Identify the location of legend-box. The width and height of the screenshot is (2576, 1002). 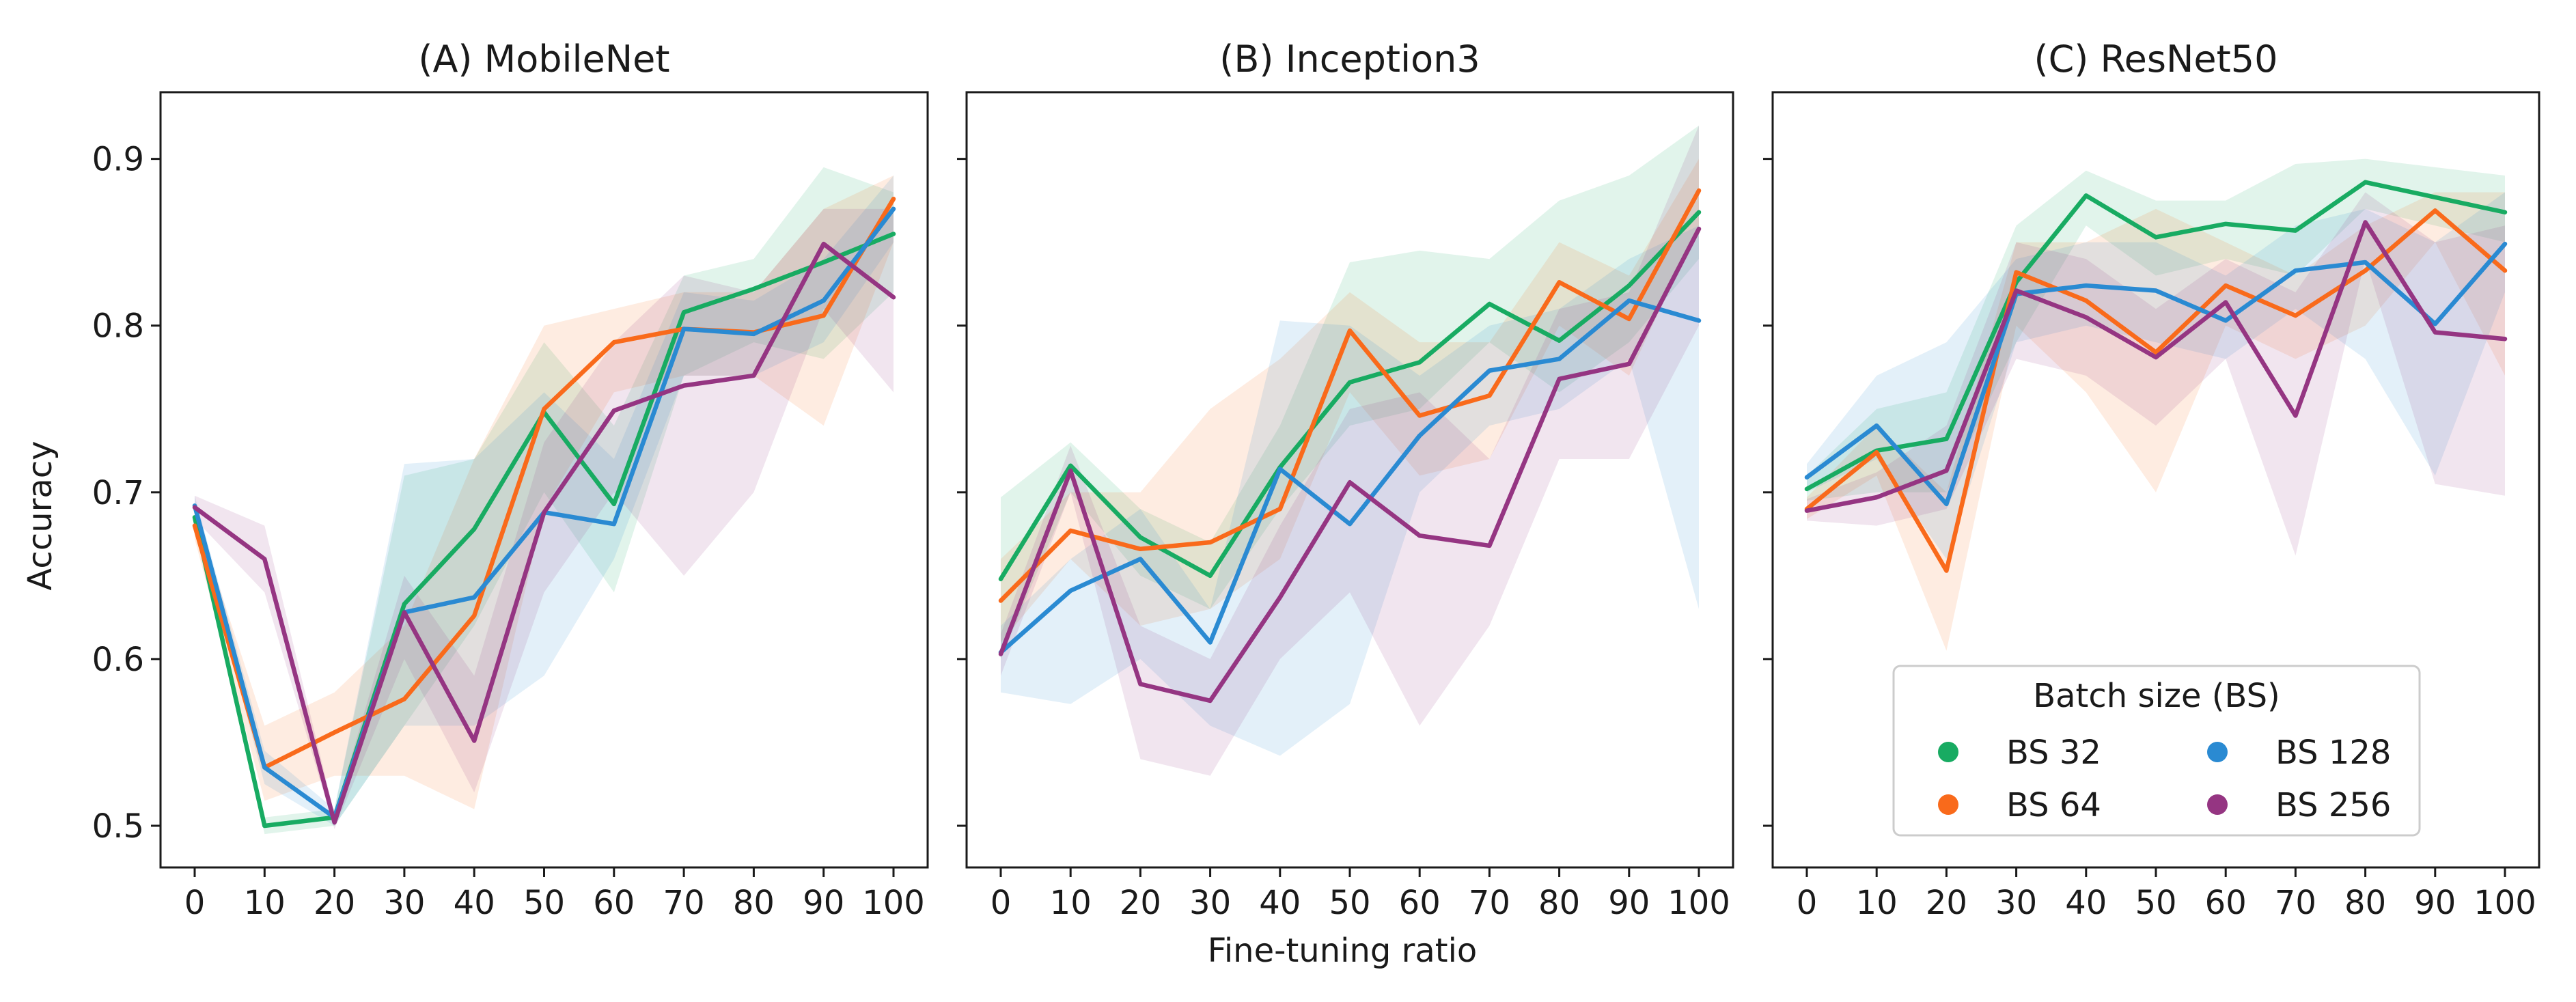
(2156, 751).